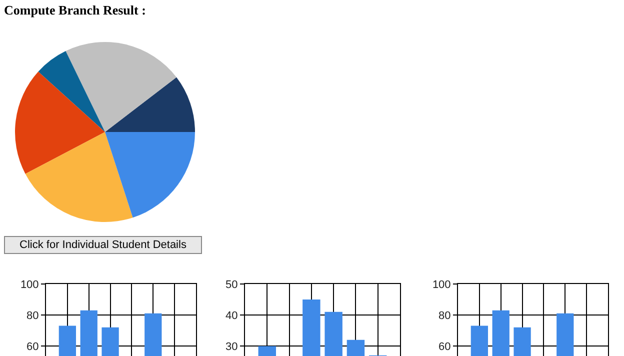 The image size is (624, 356). What do you see at coordinates (232, 346) in the screenshot?
I see `y-tick-label: 30` at bounding box center [232, 346].